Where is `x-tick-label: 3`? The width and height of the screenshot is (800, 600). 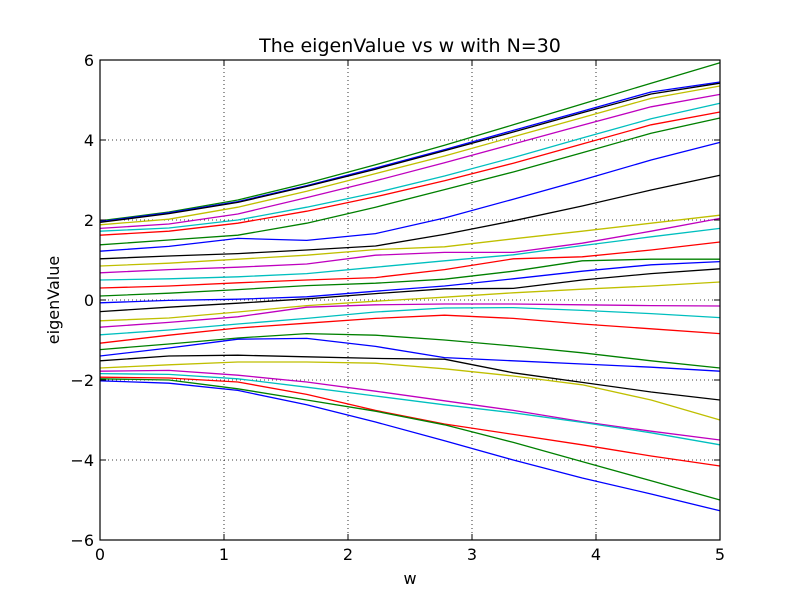
x-tick-label: 3 is located at coordinates (472, 554).